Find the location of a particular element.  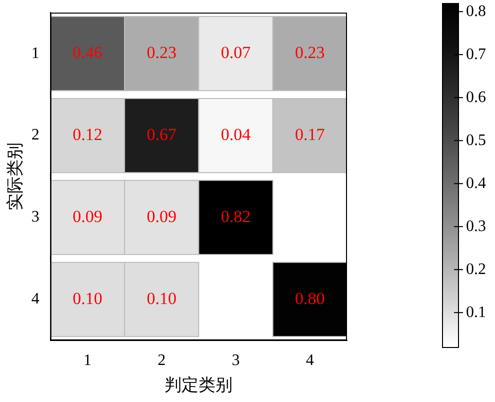

data-label: 0.67 is located at coordinates (161, 134).